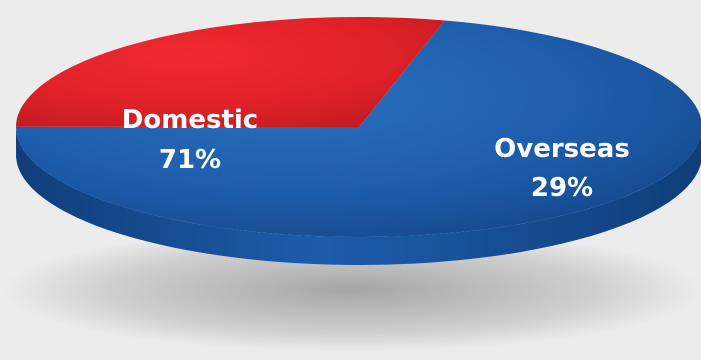 The width and height of the screenshot is (701, 360). Describe the element at coordinates (562, 188) in the screenshot. I see `slice-label-overseas-value: 29%` at that location.